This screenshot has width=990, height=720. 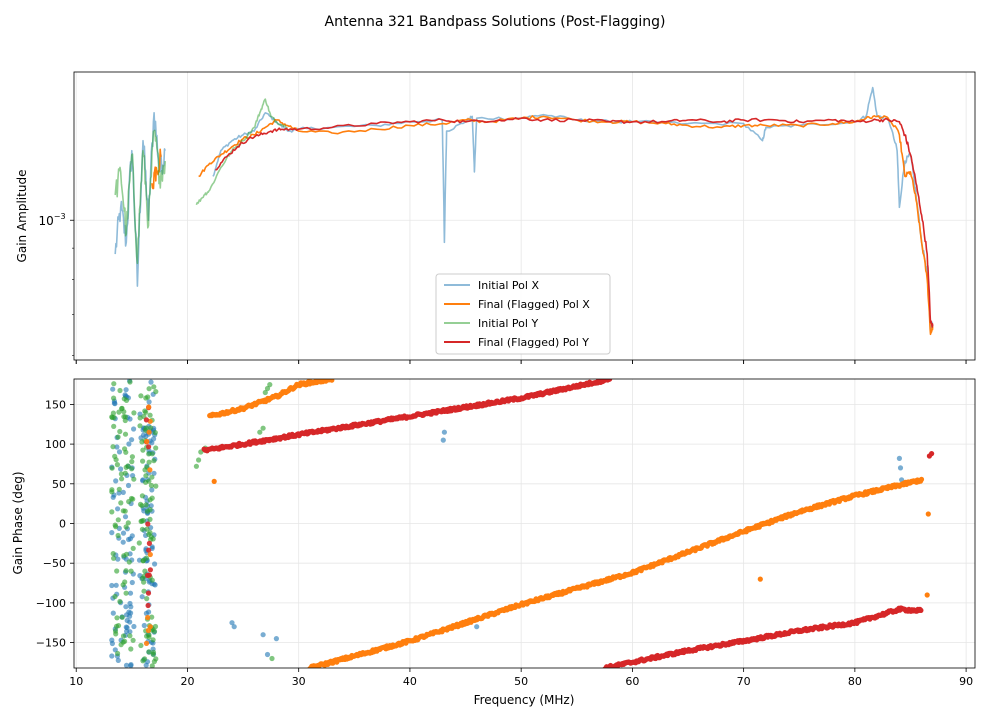 I want to click on phase-tick-label-x-40: 40, so click(x=410, y=681).